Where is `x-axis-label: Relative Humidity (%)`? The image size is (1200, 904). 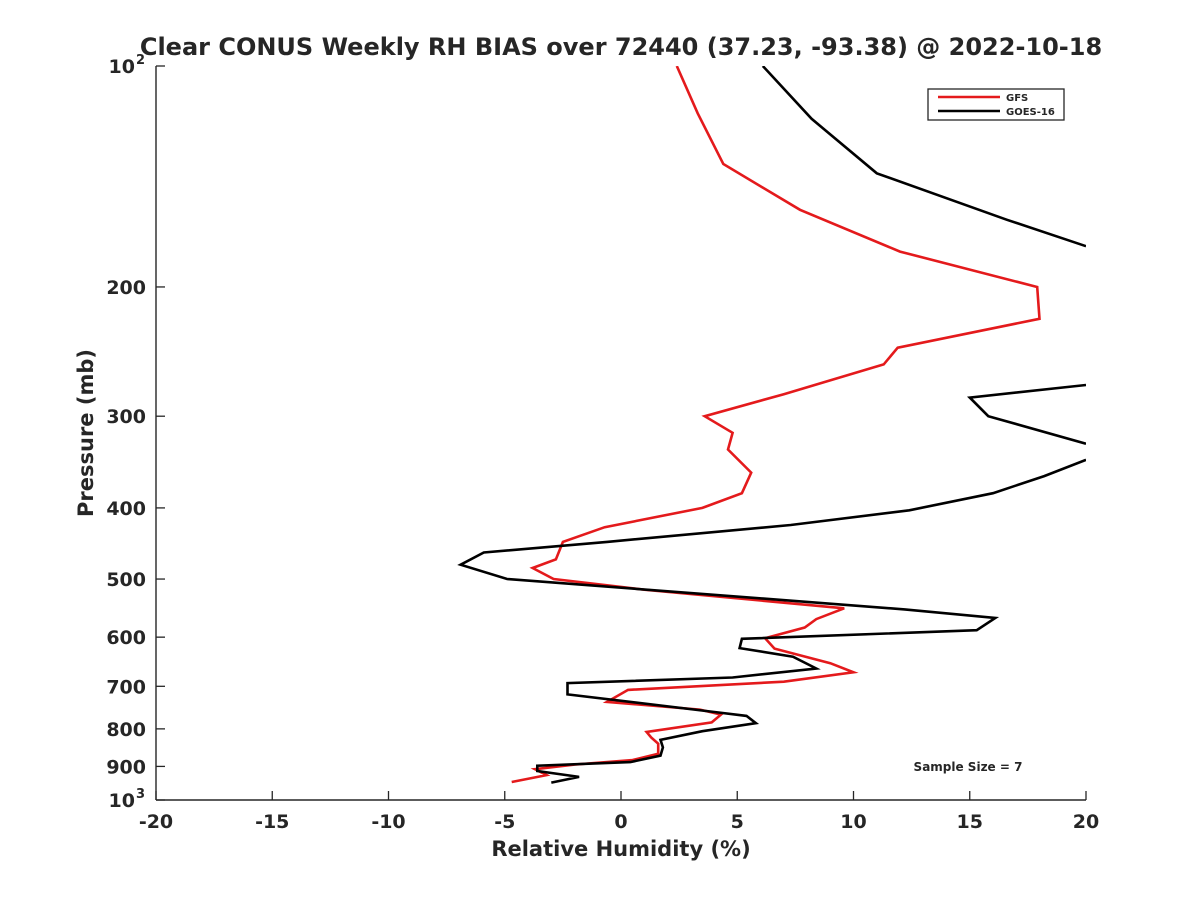
x-axis-label: Relative Humidity (%) is located at coordinates (620, 849).